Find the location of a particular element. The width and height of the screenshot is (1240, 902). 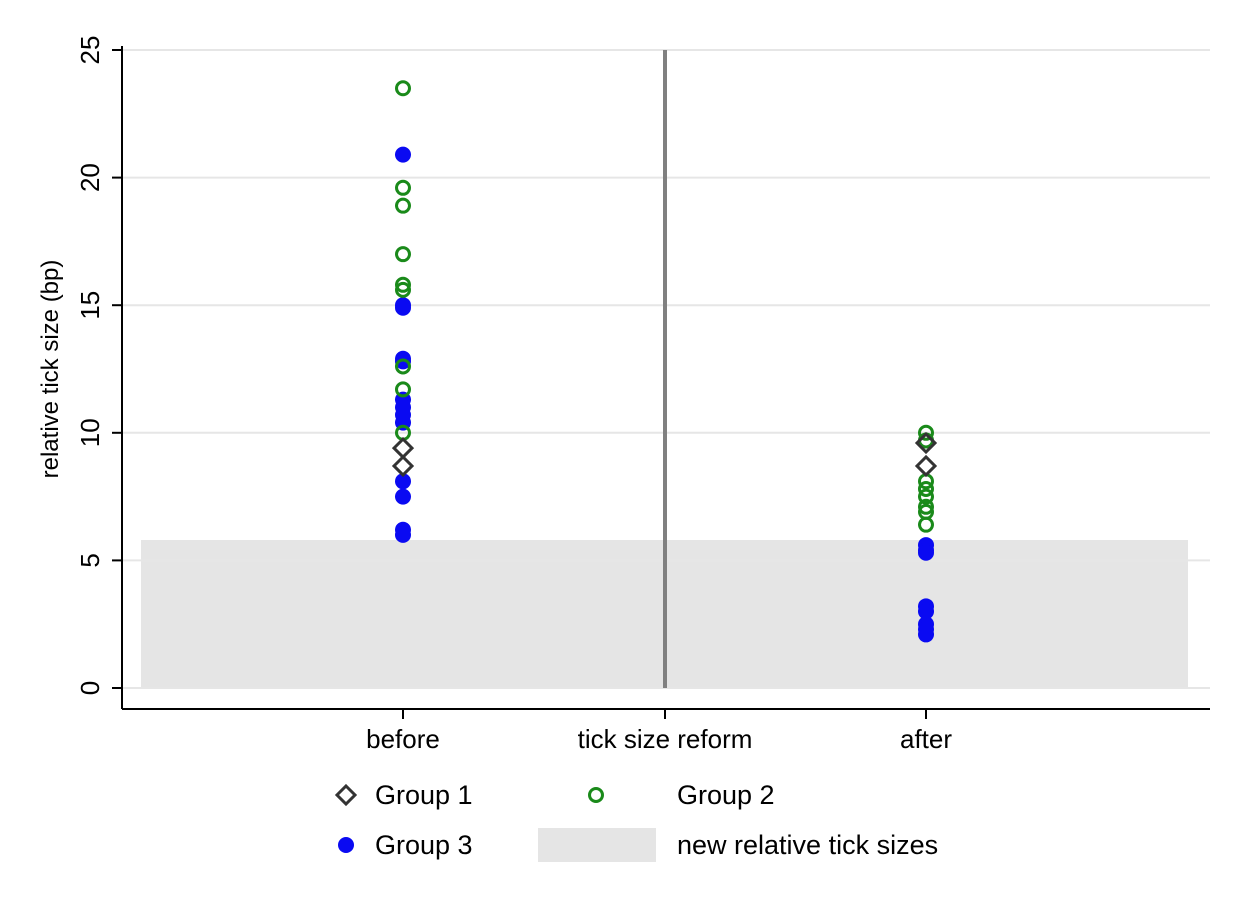

x-tick-label: after is located at coordinates (926, 739).